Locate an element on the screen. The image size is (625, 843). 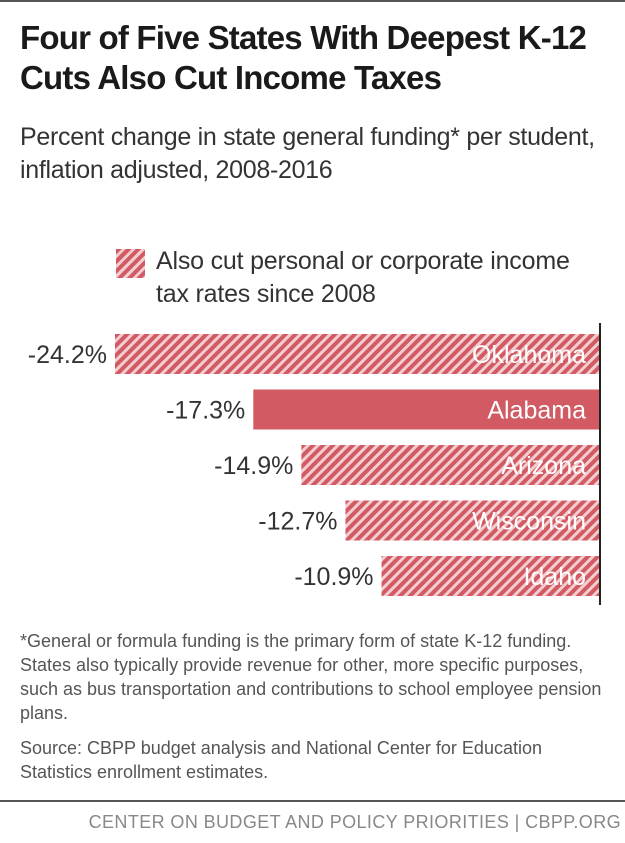
value-label-arizona: -14.9% is located at coordinates (253, 466).